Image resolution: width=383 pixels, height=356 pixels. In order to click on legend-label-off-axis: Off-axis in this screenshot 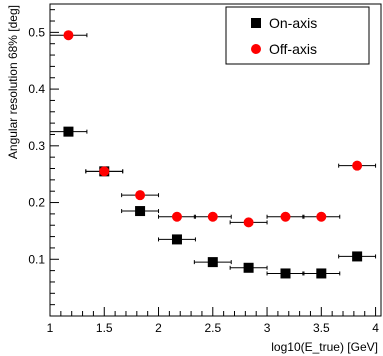, I will do `click(293, 49)`.